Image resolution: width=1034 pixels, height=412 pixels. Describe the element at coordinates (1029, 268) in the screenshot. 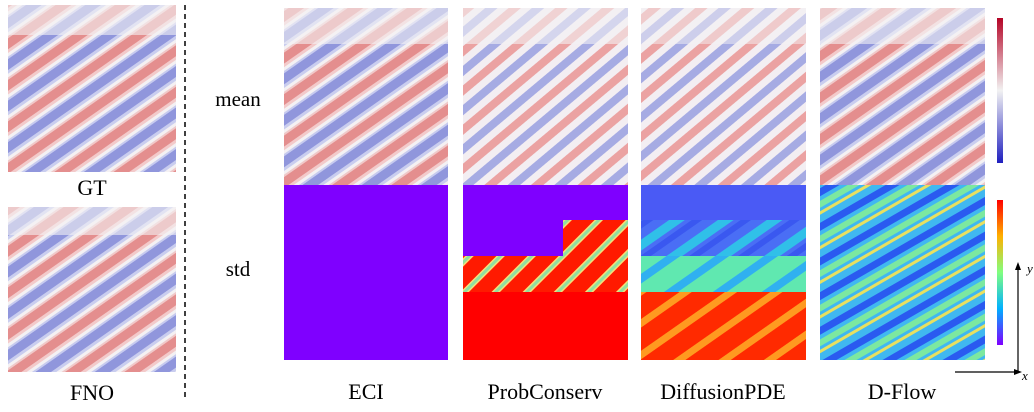

I see `axis-label: y` at that location.